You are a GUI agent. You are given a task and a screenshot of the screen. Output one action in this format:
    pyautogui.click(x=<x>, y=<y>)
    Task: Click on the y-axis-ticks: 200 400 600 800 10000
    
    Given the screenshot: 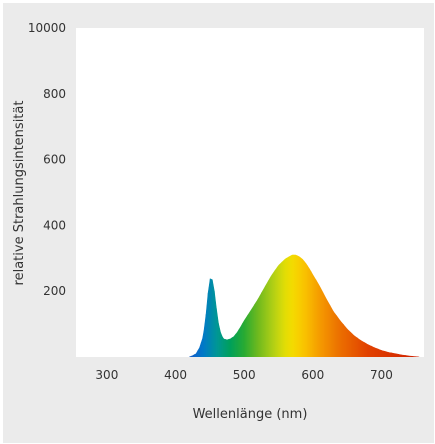 What is the action you would take?
    pyautogui.click(x=47, y=159)
    